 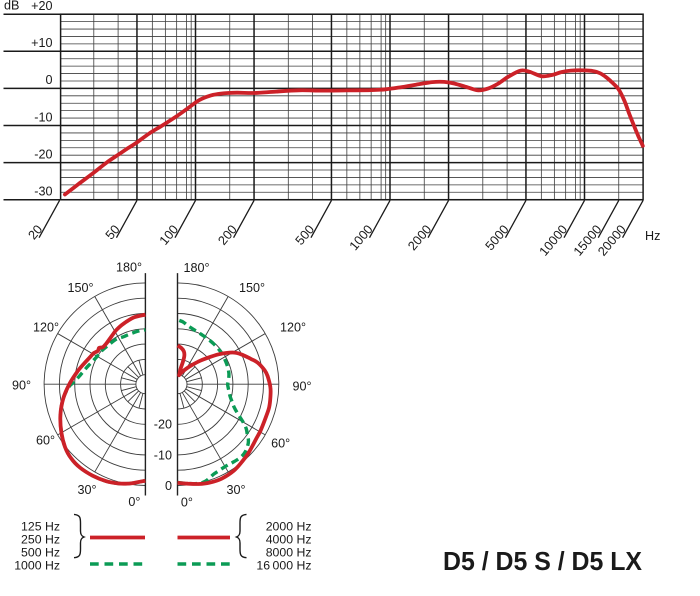 What do you see at coordinates (40, 539) in the screenshot?
I see `svg-text: 250 Hz` at bounding box center [40, 539].